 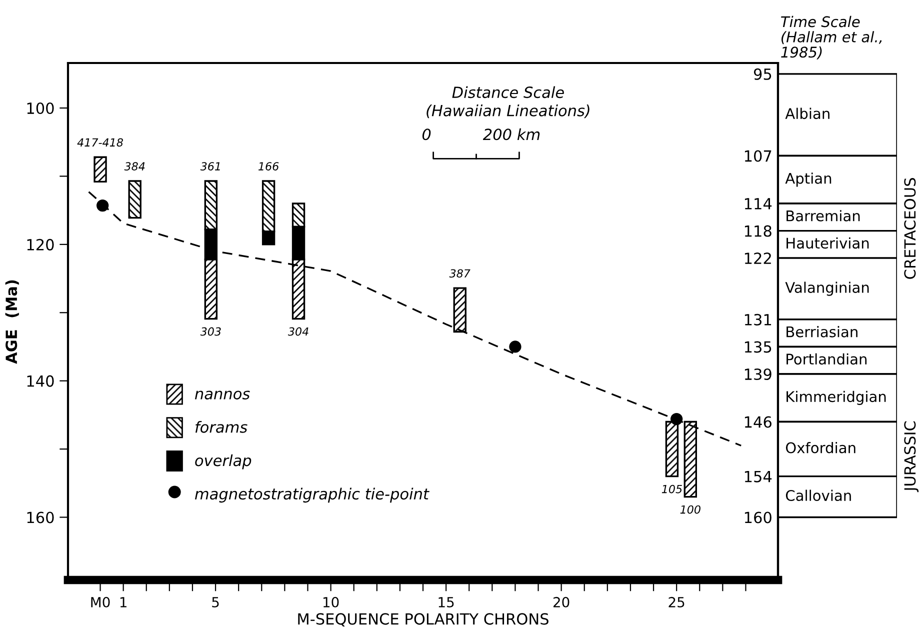 What do you see at coordinates (123, 602) in the screenshot?
I see `x-tick-label: 1` at bounding box center [123, 602].